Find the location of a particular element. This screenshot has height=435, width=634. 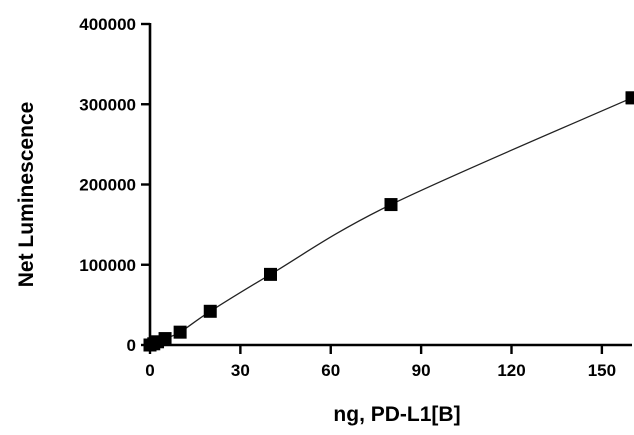

y-tick-label: 300000 is located at coordinates (107, 104).